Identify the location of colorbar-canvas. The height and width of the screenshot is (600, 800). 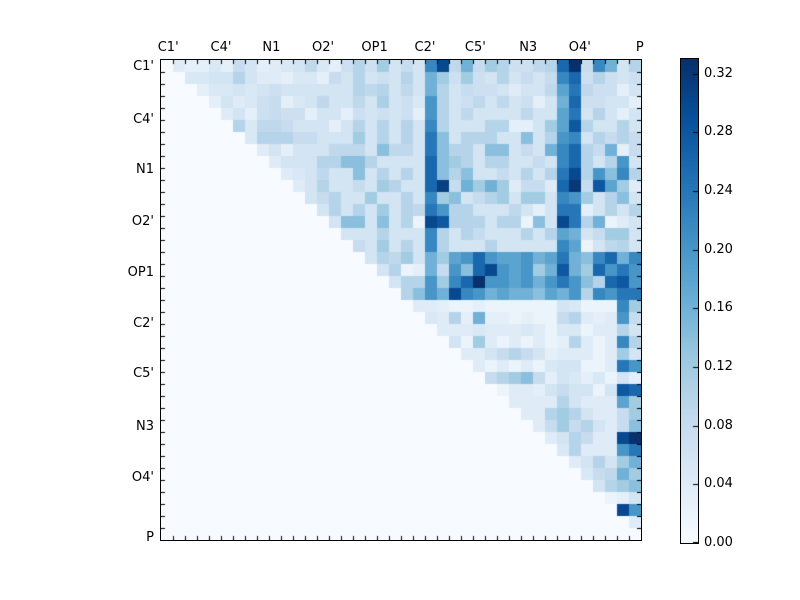
(689, 301).